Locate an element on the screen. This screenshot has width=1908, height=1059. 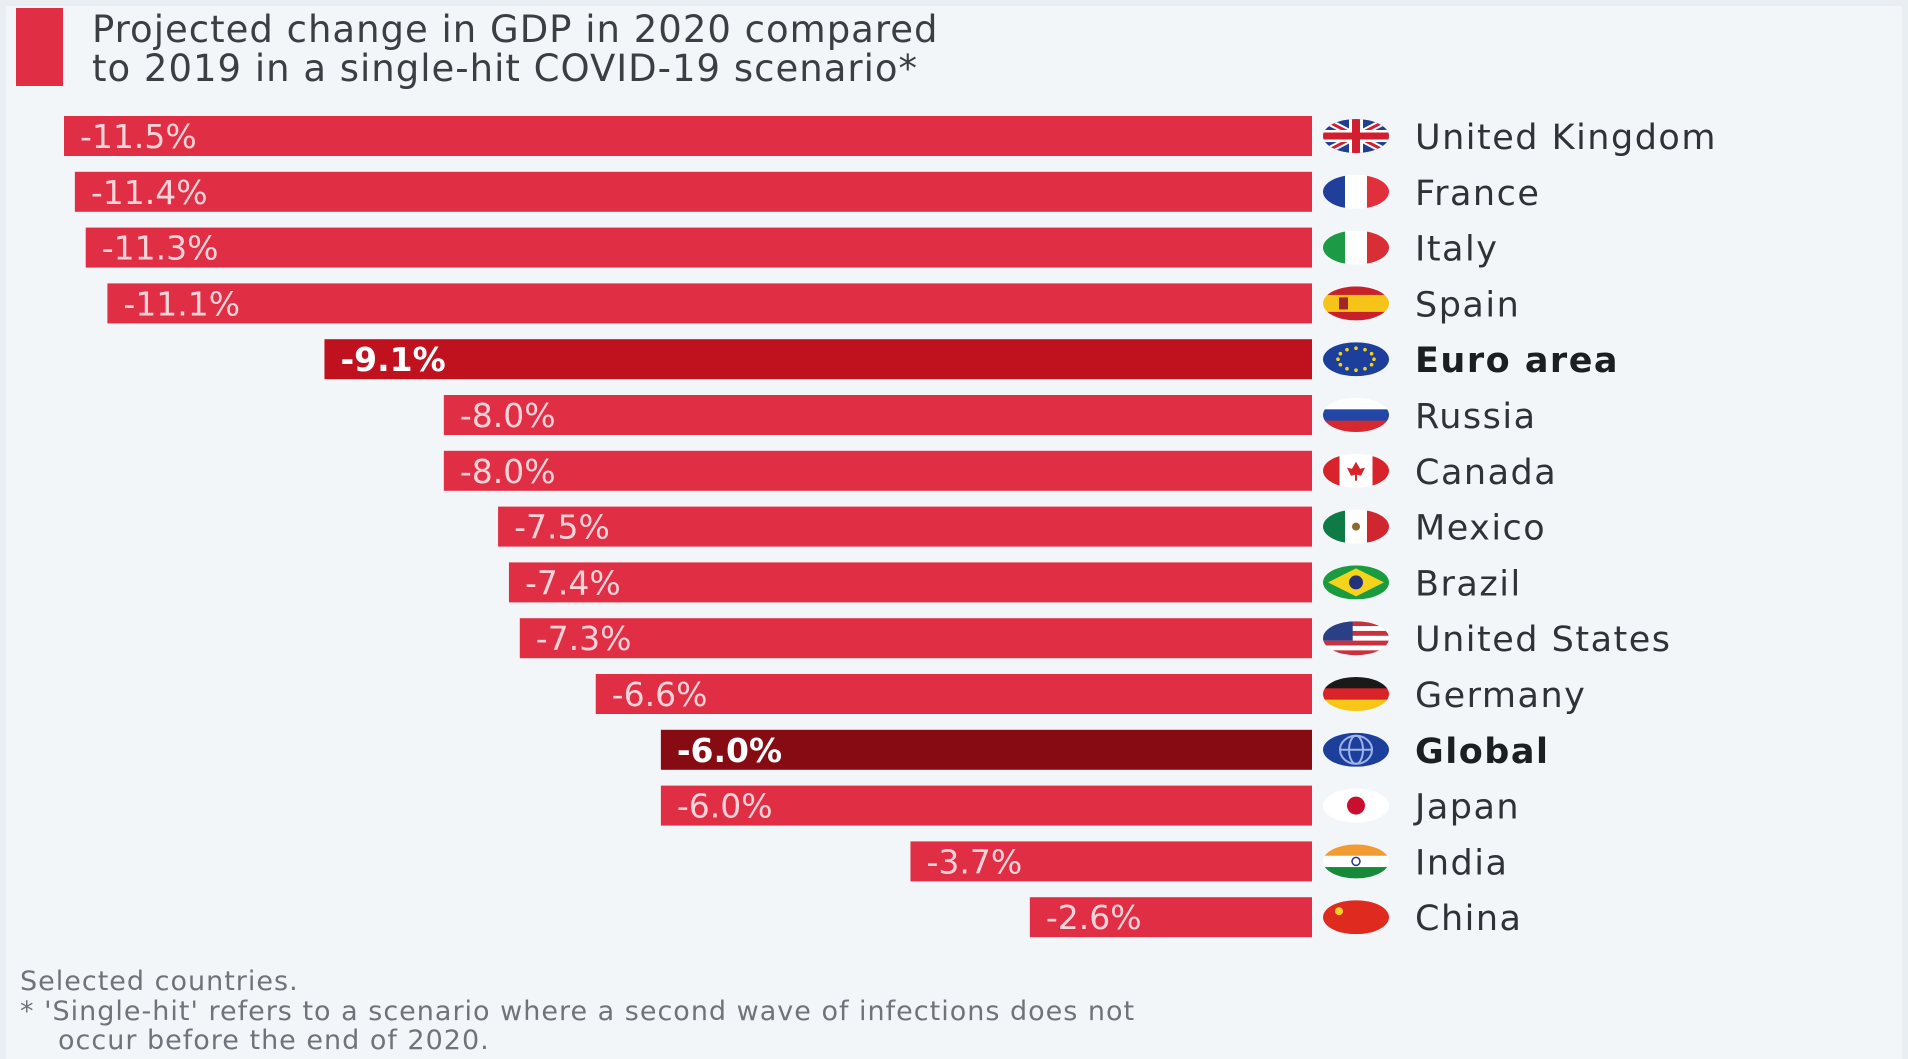
eu-flag-icon is located at coordinates (1356, 359).